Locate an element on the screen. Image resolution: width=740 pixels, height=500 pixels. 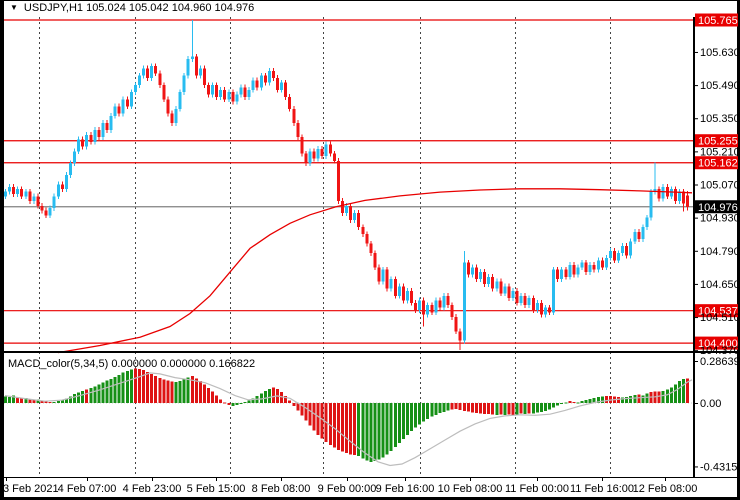
time-tick-label: 11 Feb 00:00 is located at coordinates (537, 489).